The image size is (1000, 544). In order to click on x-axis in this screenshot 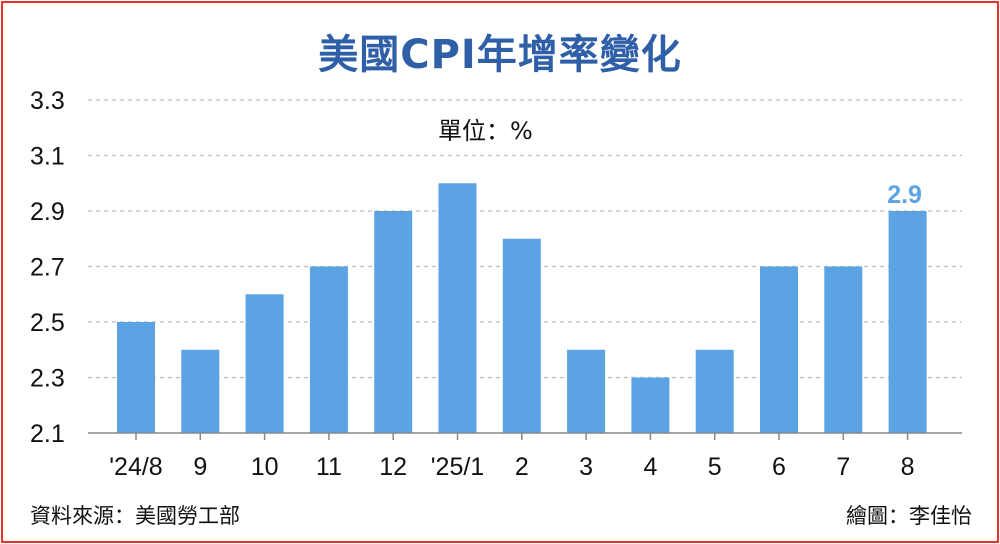, I will do `click(525, 436)`.